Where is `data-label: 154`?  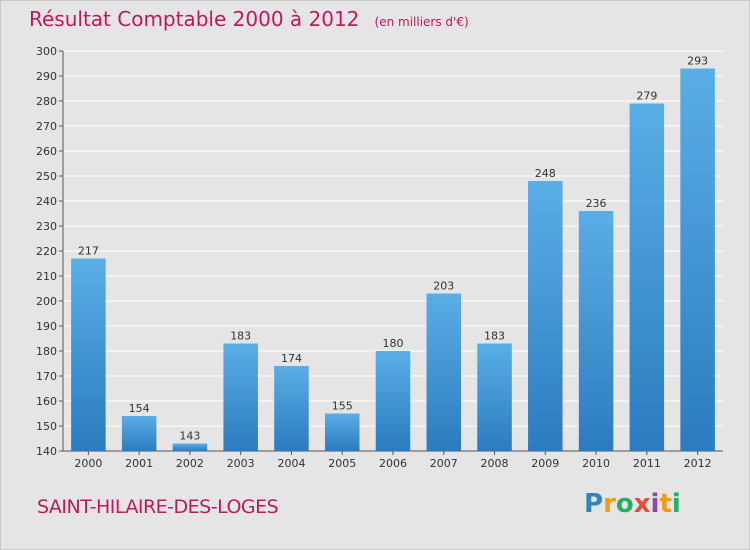
data-label: 154 is located at coordinates (139, 408).